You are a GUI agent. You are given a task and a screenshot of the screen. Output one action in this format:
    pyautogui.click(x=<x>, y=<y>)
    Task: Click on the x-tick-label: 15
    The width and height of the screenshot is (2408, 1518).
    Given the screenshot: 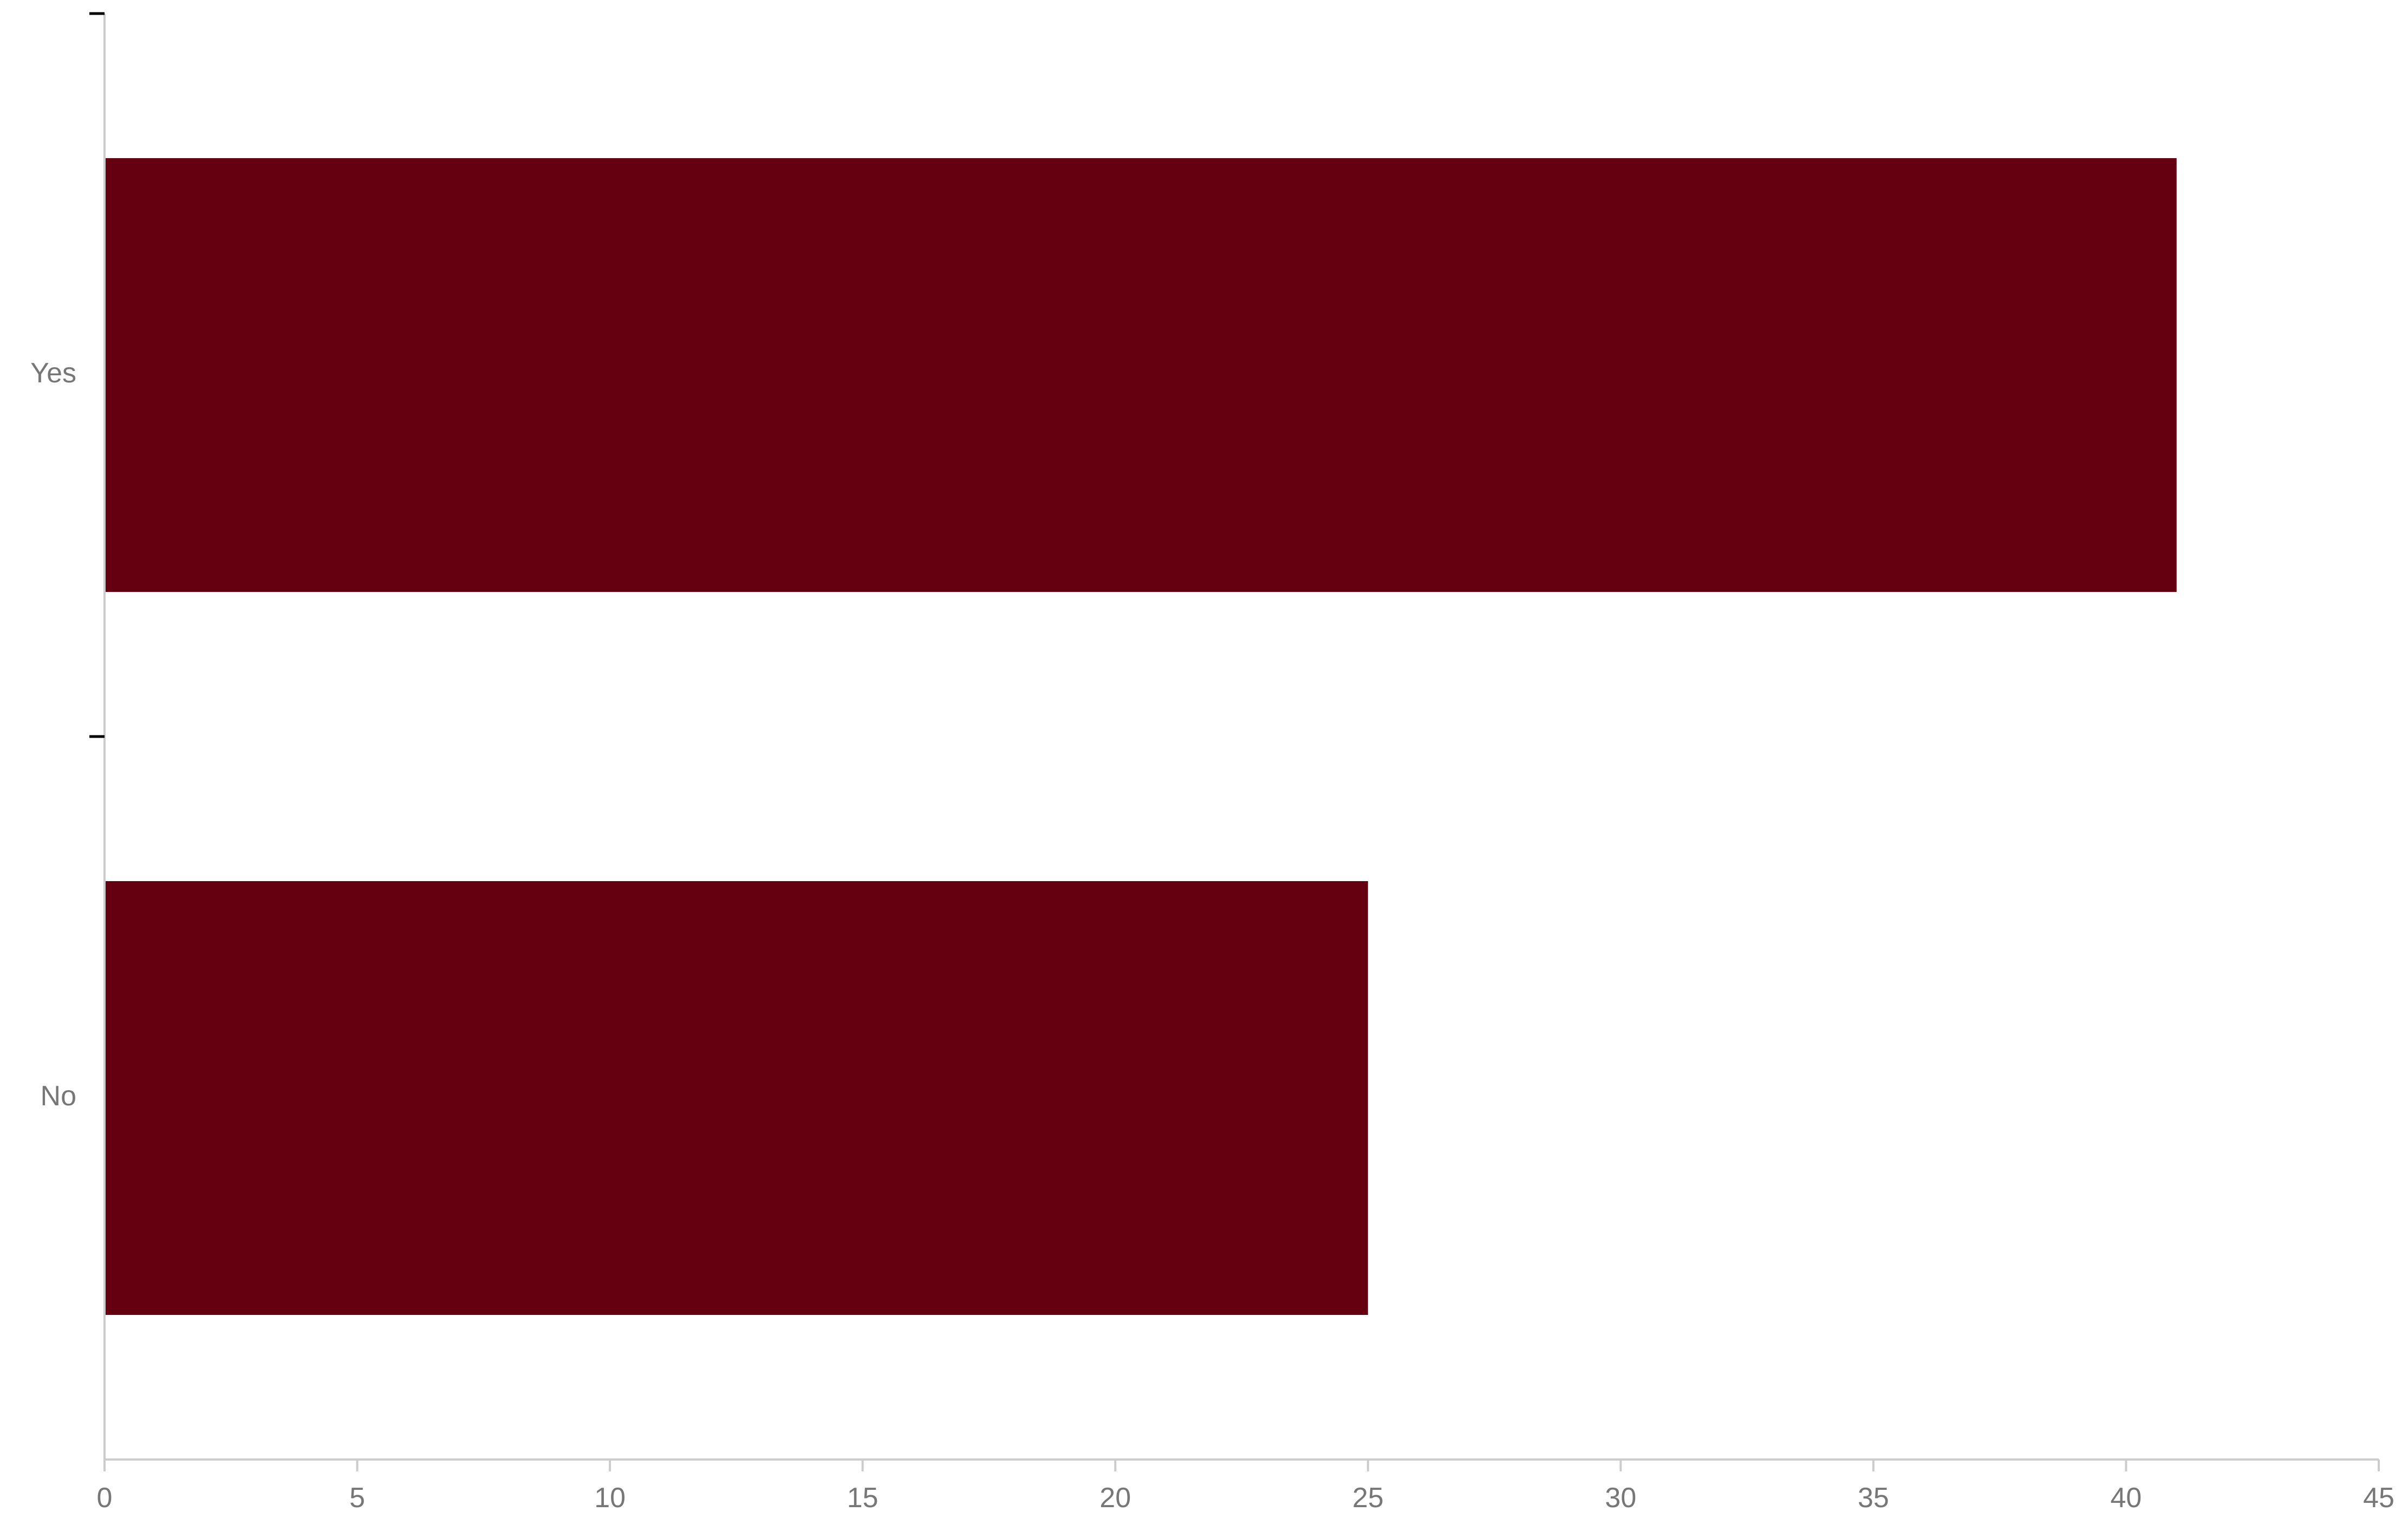 What is the action you would take?
    pyautogui.click(x=862, y=1498)
    